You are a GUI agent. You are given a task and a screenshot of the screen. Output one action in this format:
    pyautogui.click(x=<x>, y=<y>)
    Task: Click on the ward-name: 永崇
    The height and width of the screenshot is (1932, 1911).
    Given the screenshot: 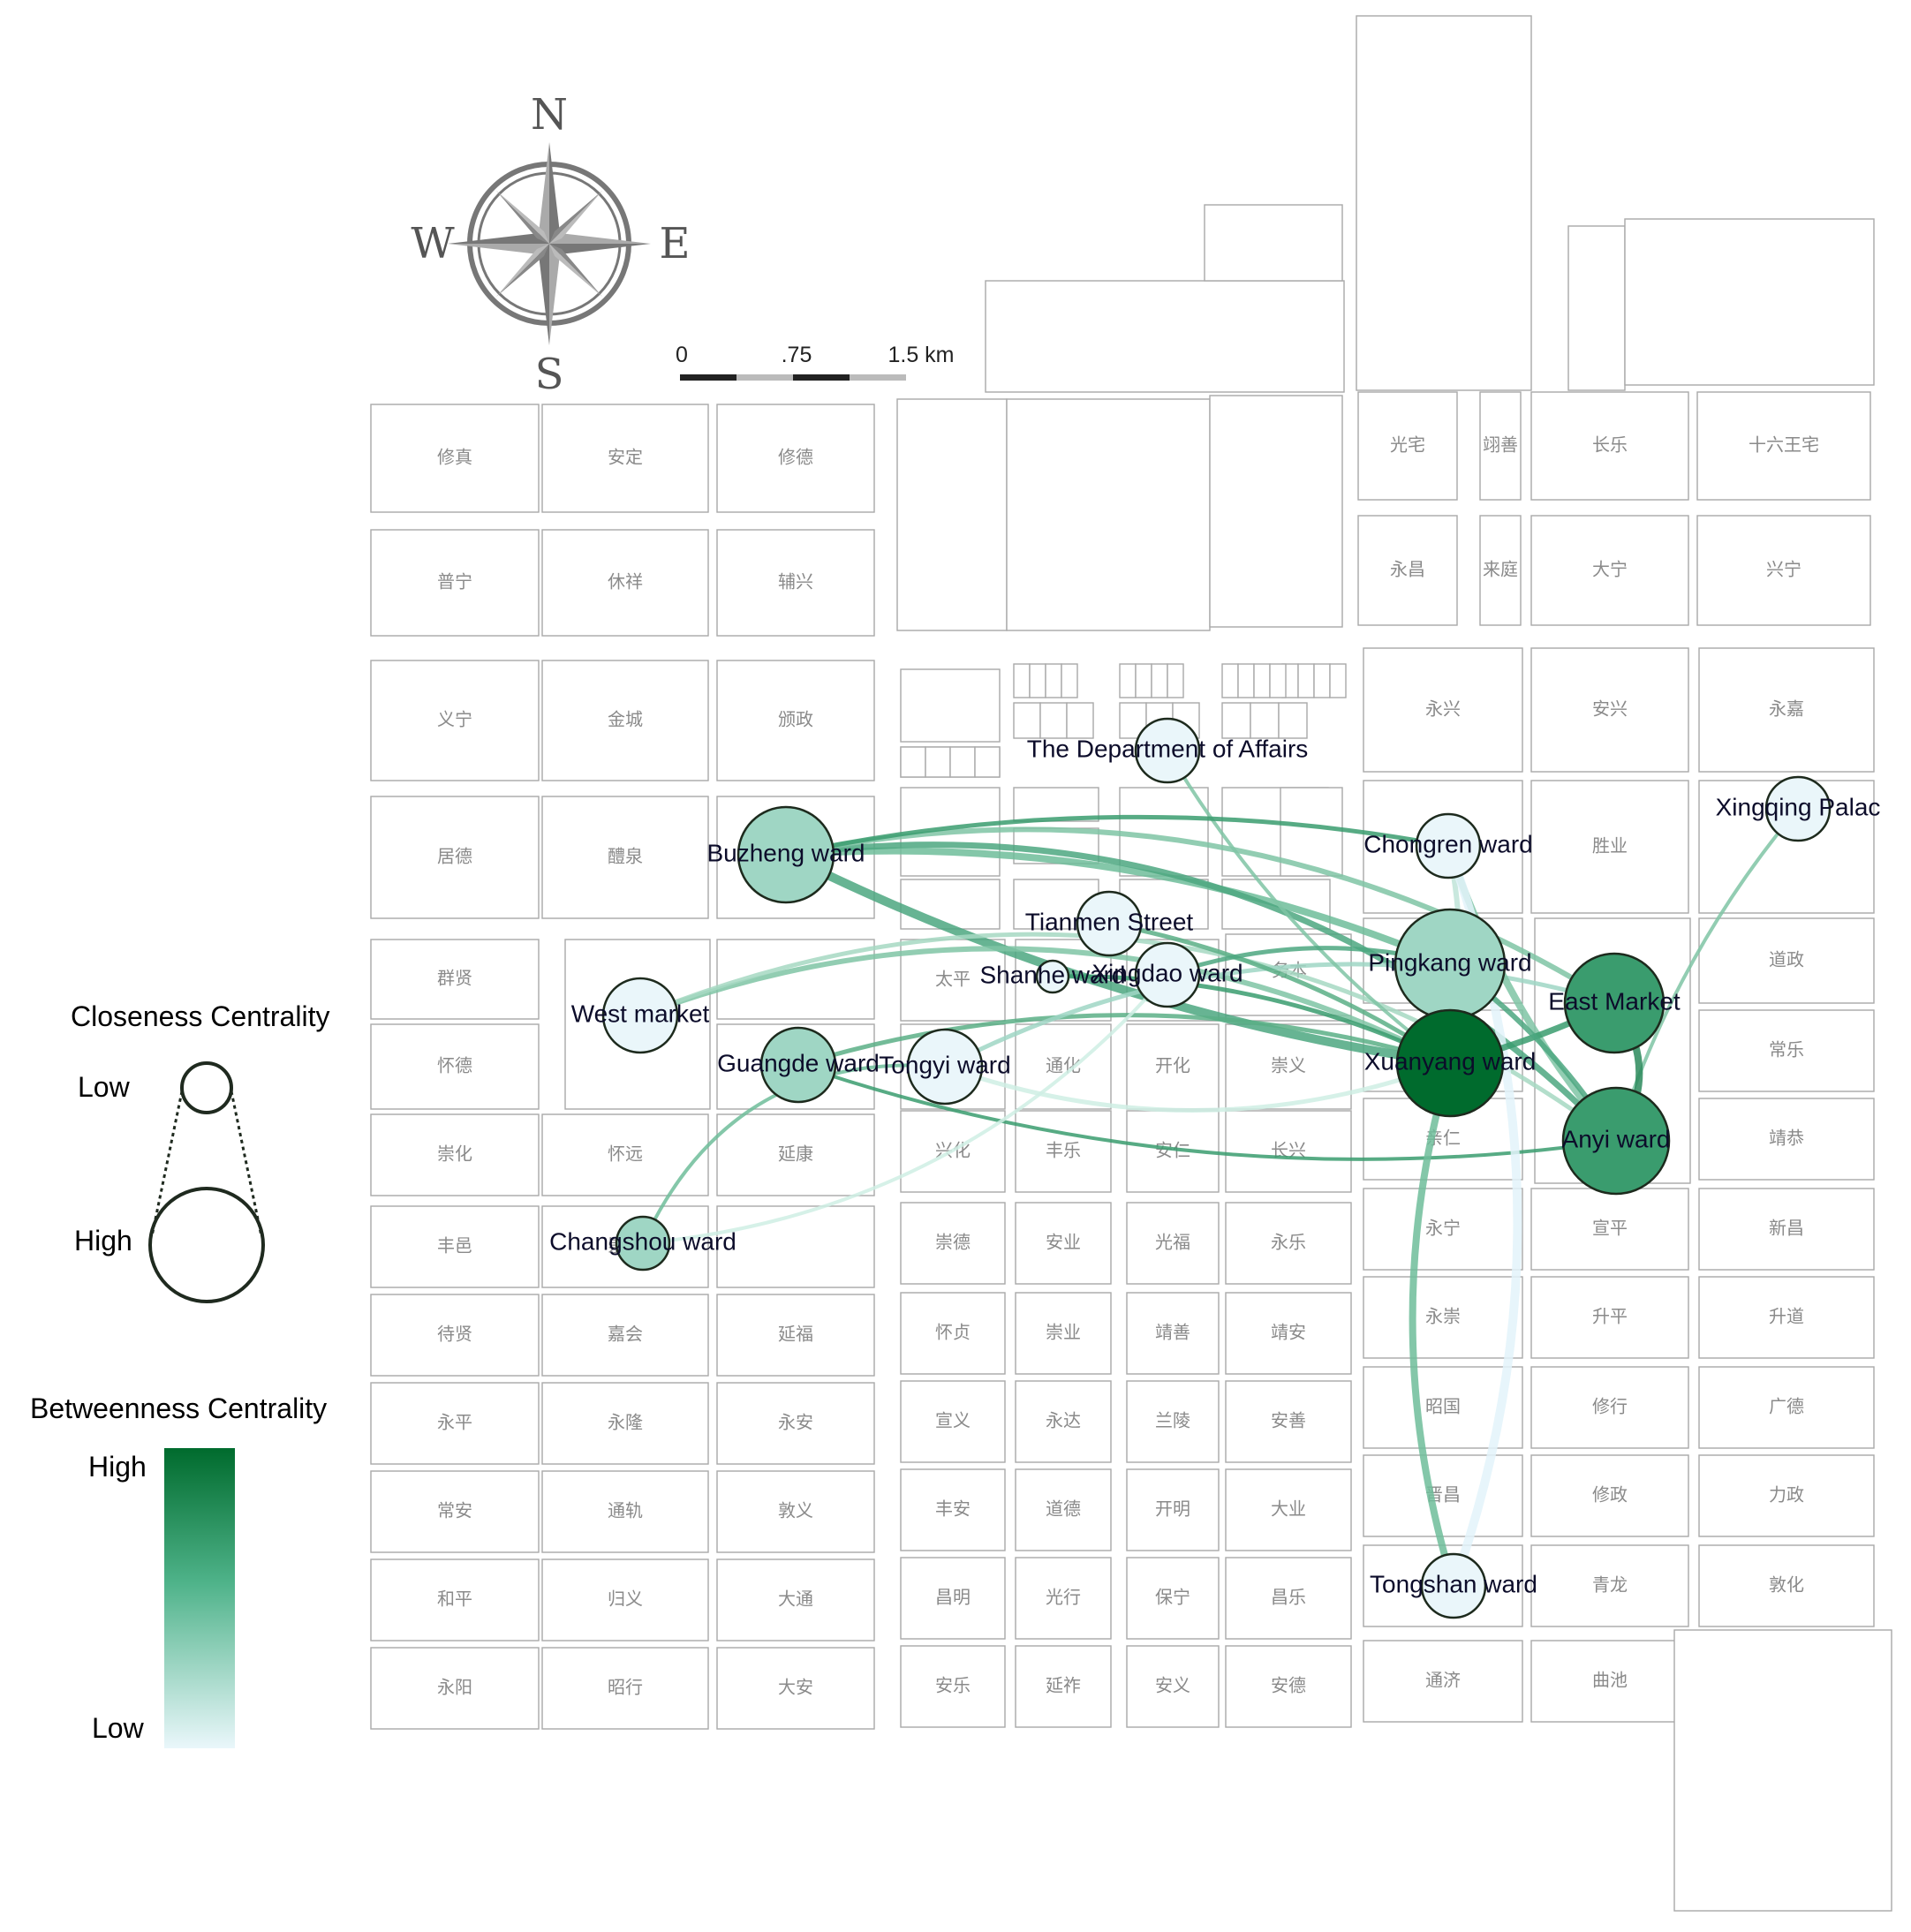 What is the action you would take?
    pyautogui.click(x=1443, y=1316)
    